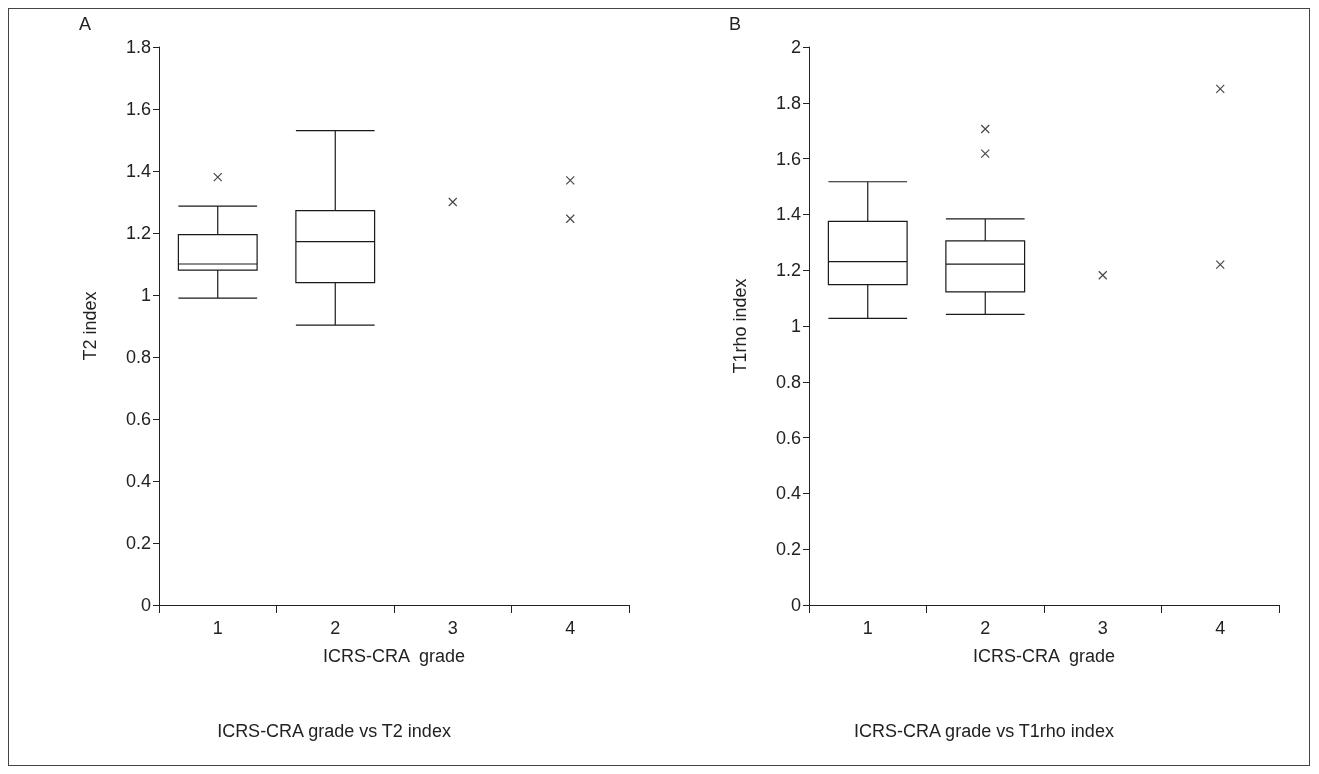 This screenshot has width=1319, height=774. Describe the element at coordinates (334, 731) in the screenshot. I see `text: ICRS-CRA grade vs T2 index` at that location.